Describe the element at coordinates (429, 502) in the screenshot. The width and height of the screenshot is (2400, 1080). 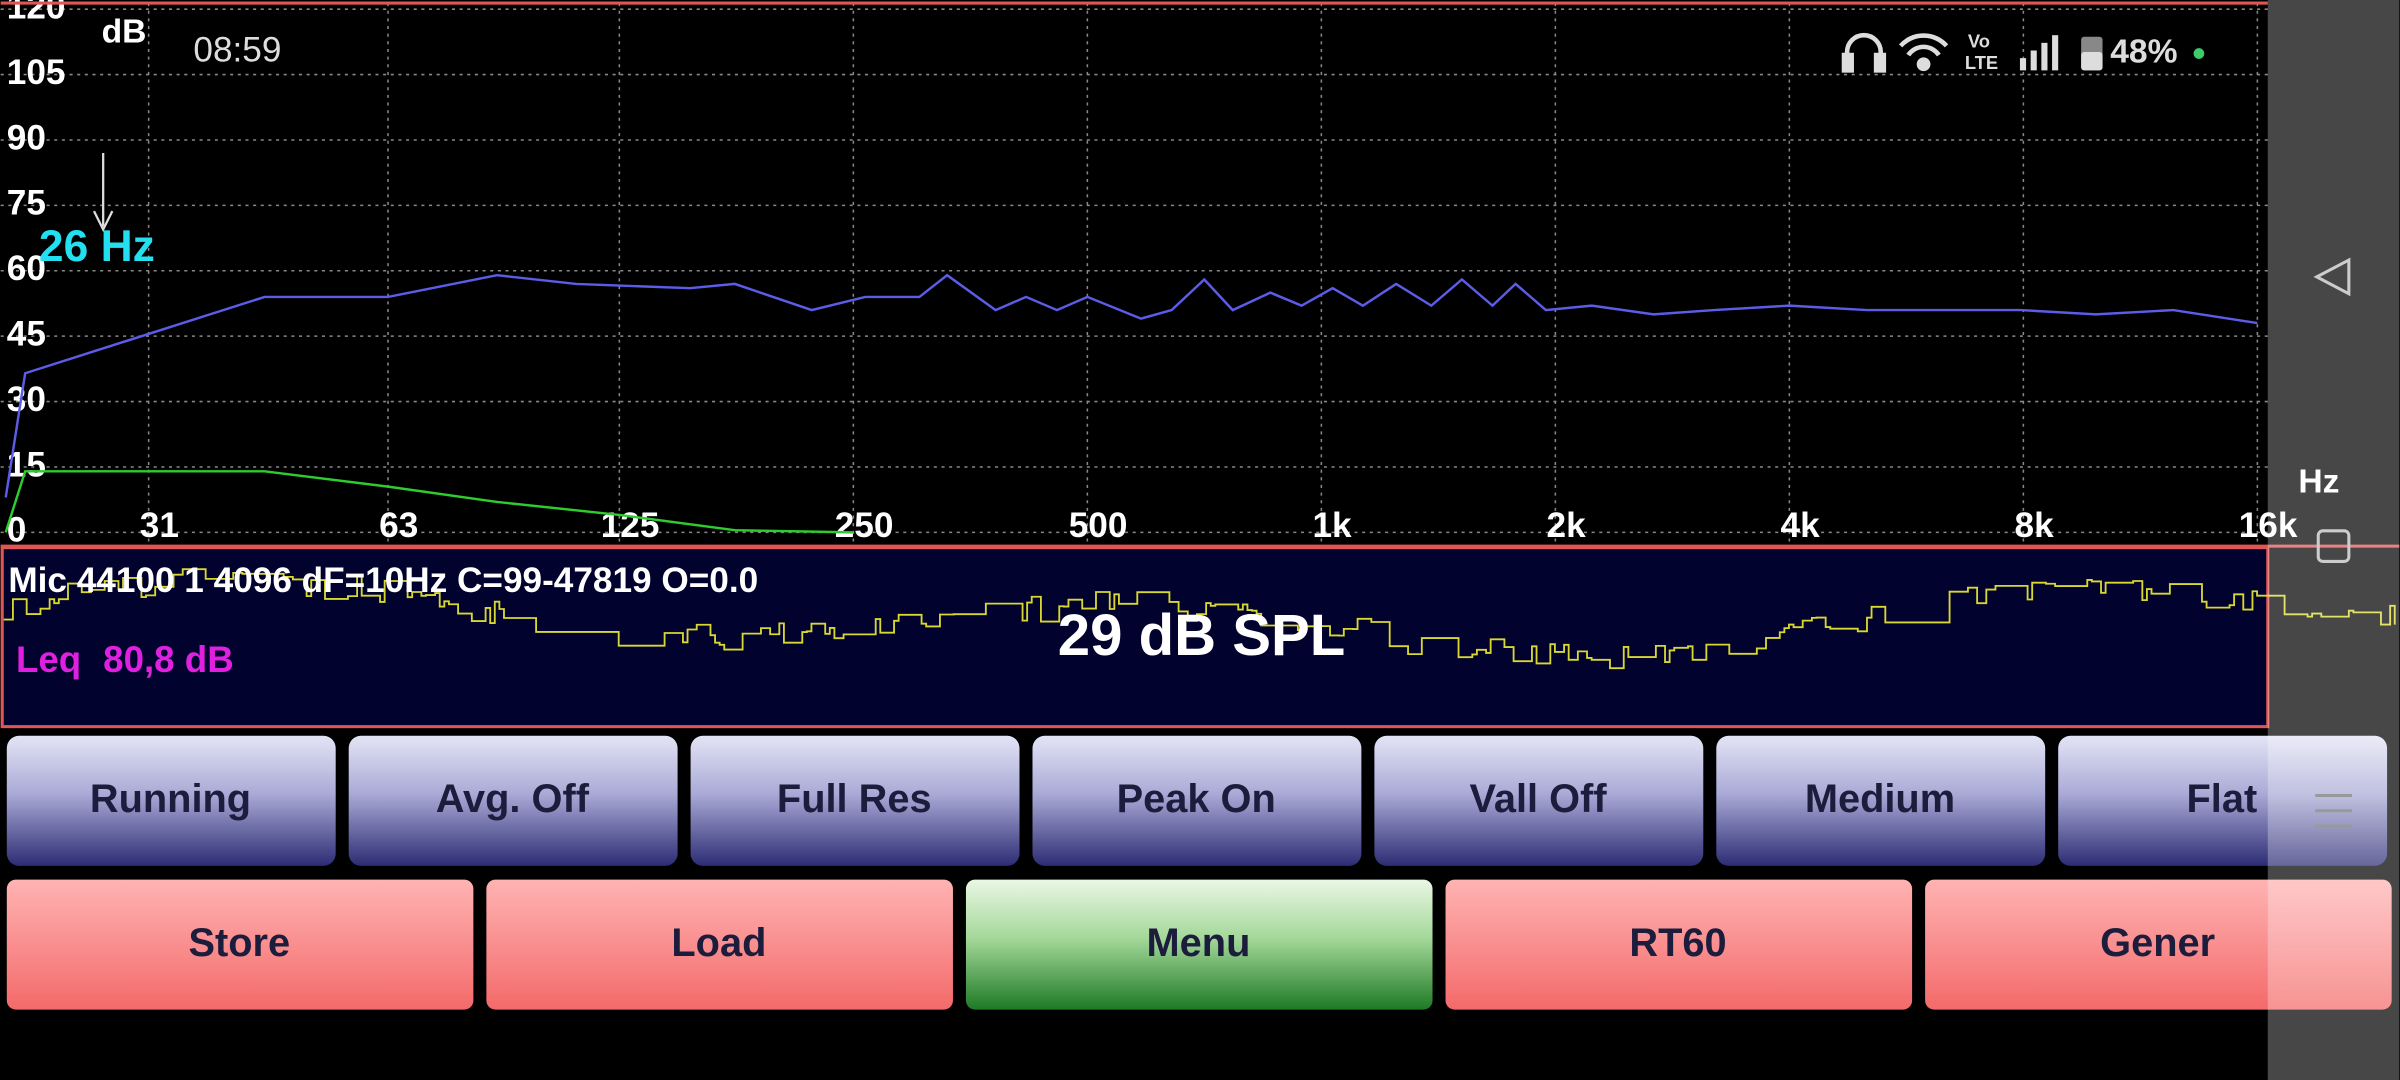
I see `spectrum-line` at that location.